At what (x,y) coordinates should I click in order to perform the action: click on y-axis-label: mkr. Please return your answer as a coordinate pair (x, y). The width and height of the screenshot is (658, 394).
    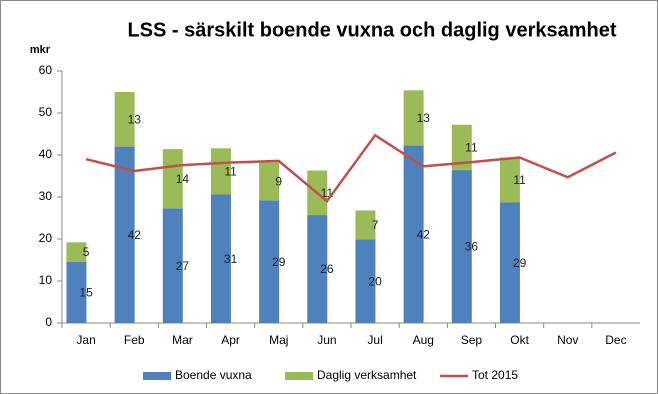
    Looking at the image, I should click on (40, 50).